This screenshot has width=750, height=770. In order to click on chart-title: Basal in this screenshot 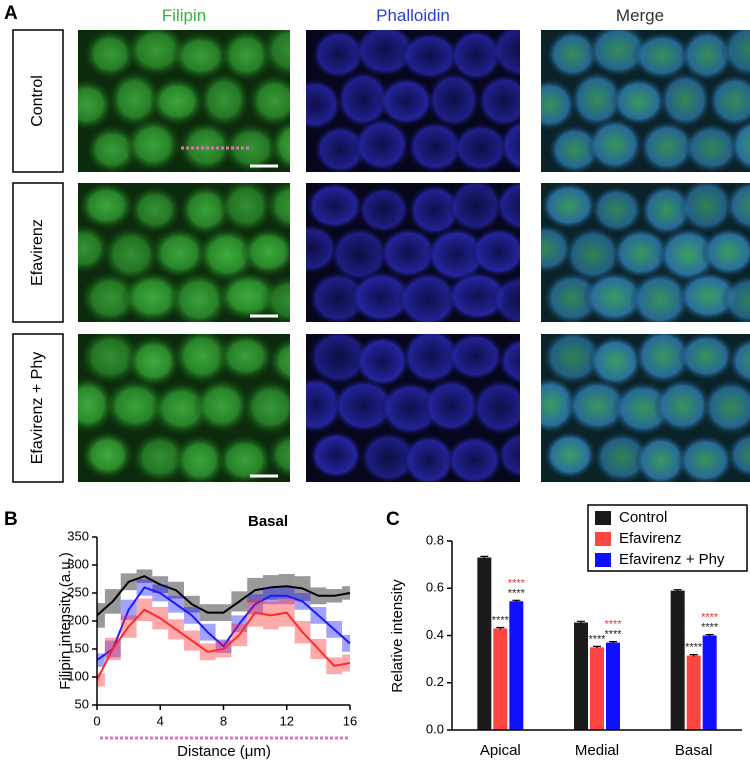, I will do `click(268, 521)`.